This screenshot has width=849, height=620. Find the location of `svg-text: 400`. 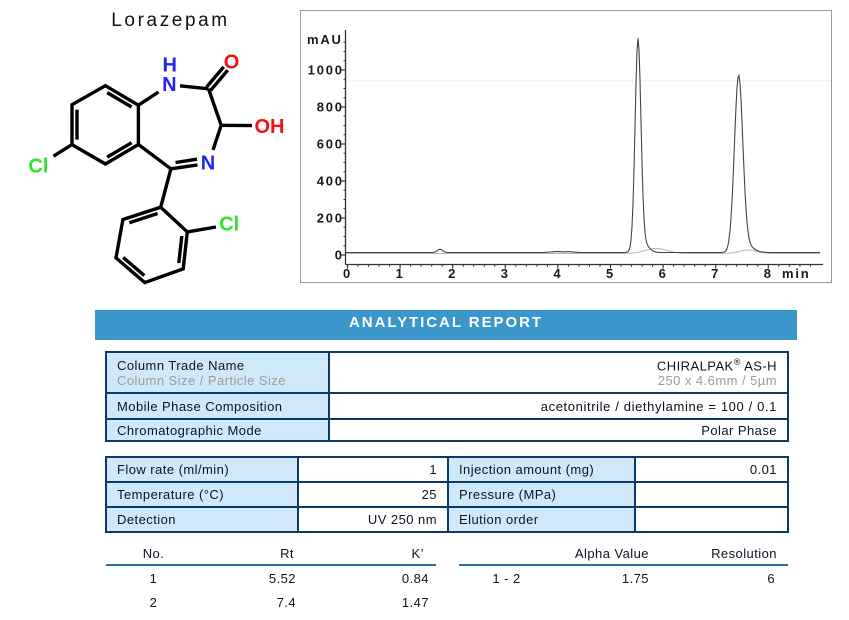

svg-text: 400 is located at coordinates (330, 181).